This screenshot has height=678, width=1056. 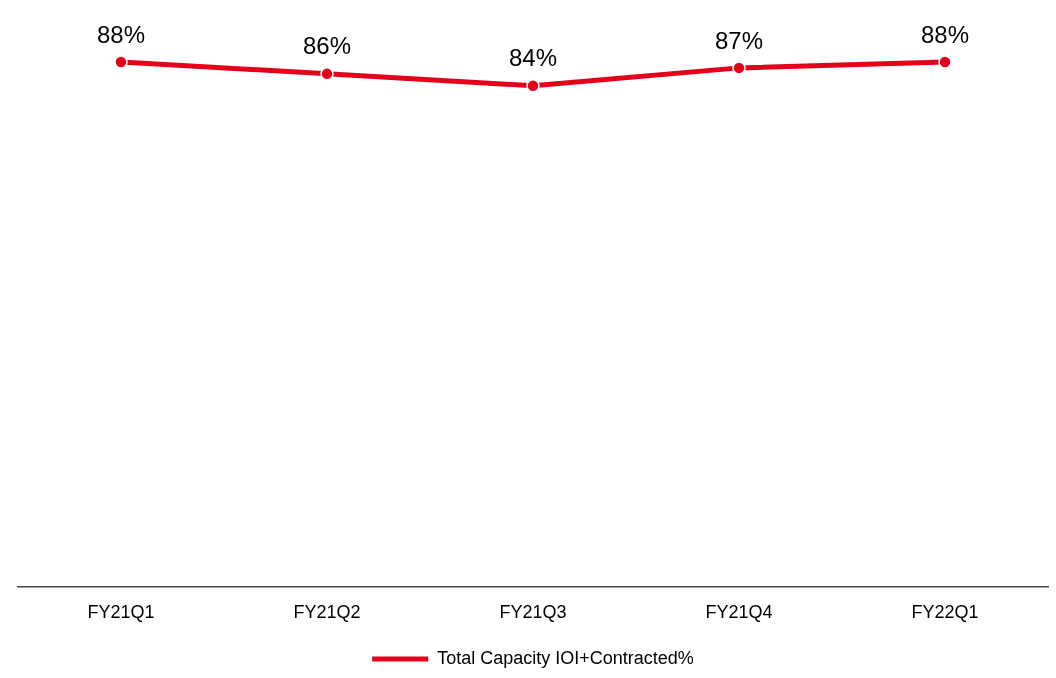 I want to click on x-tick-label: FY21Q4, so click(x=739, y=612).